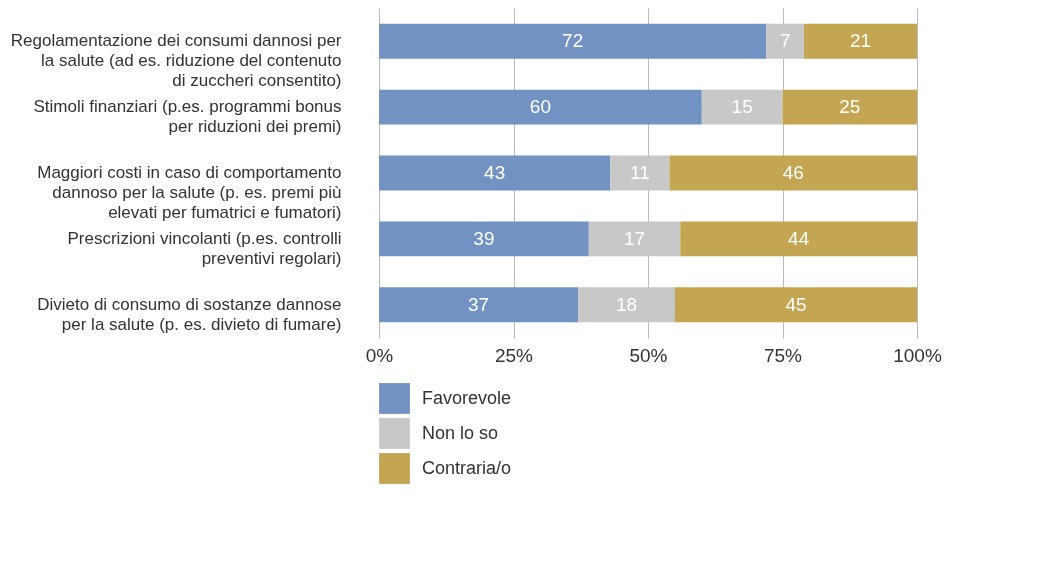 The height and width of the screenshot is (561, 1041). I want to click on x-tick-label: 50%, so click(648, 355).